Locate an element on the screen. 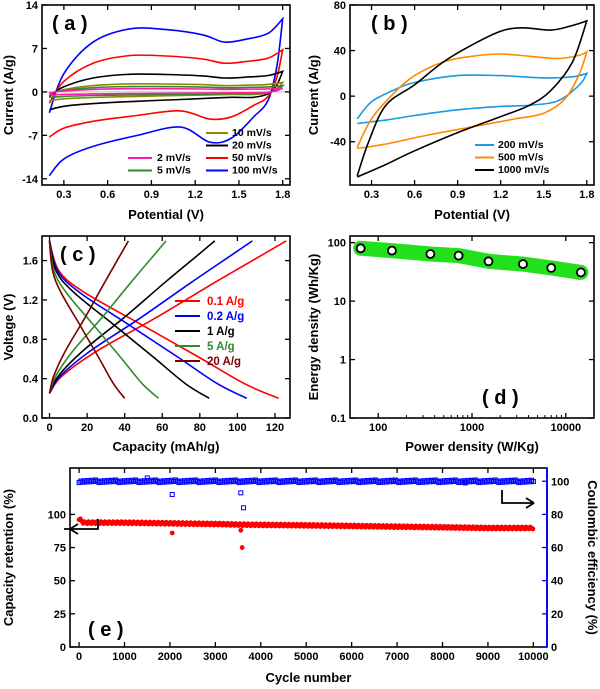 The image size is (600, 689). e-efficiency-point is located at coordinates (533, 481).